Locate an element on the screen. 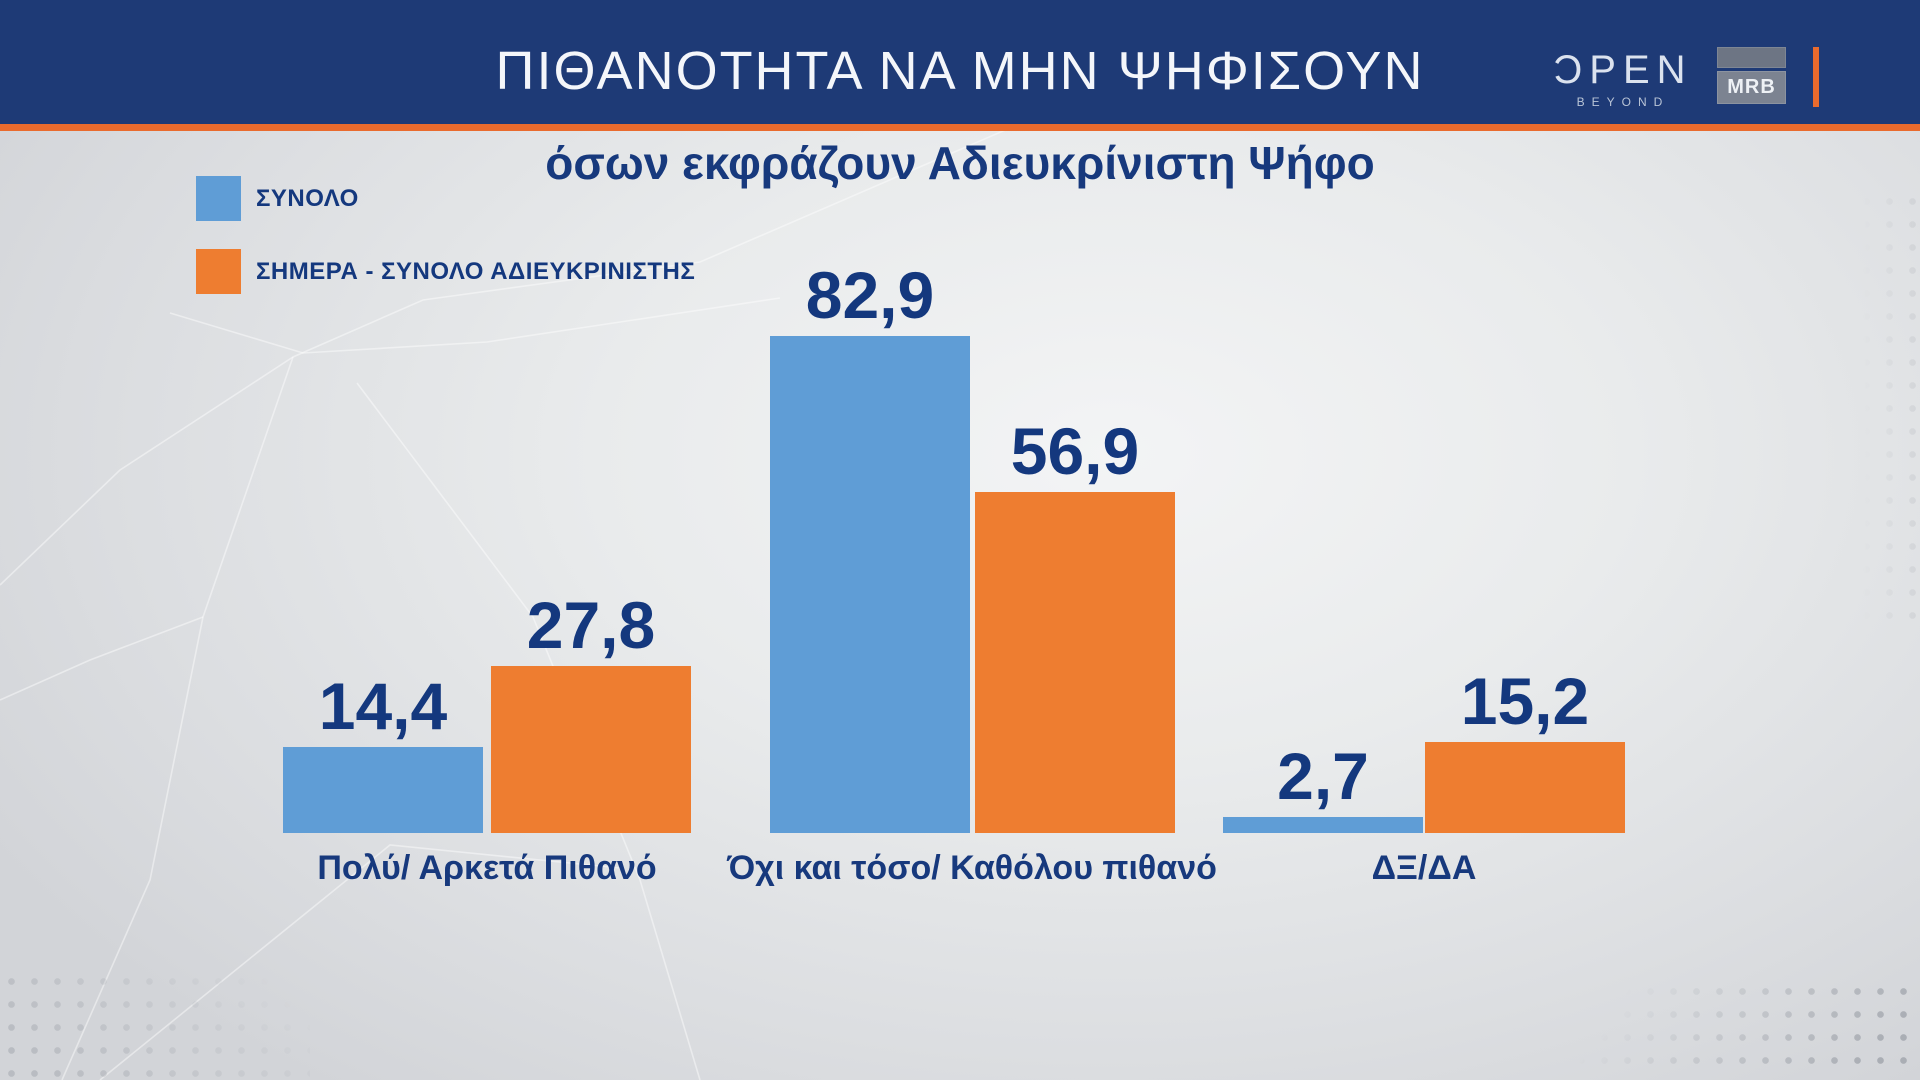  value-label-blue-dxda: 2,7 is located at coordinates (1323, 776).